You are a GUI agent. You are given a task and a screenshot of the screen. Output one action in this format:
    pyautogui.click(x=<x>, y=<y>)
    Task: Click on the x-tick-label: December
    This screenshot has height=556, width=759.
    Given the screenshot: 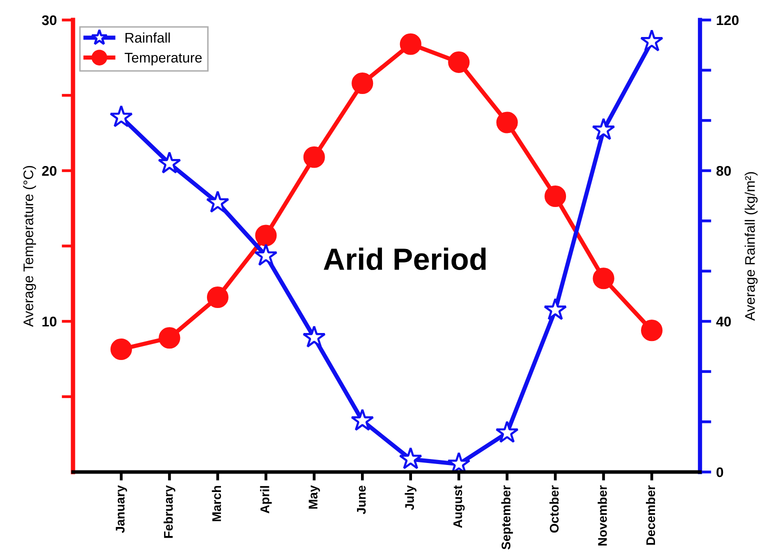 What is the action you would take?
    pyautogui.click(x=651, y=515)
    